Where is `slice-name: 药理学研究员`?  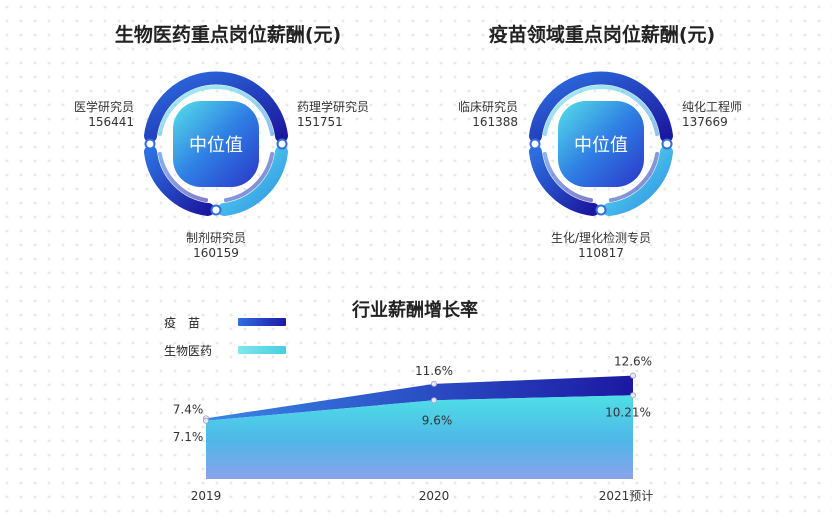
slice-name: 药理学研究员 is located at coordinates (333, 107).